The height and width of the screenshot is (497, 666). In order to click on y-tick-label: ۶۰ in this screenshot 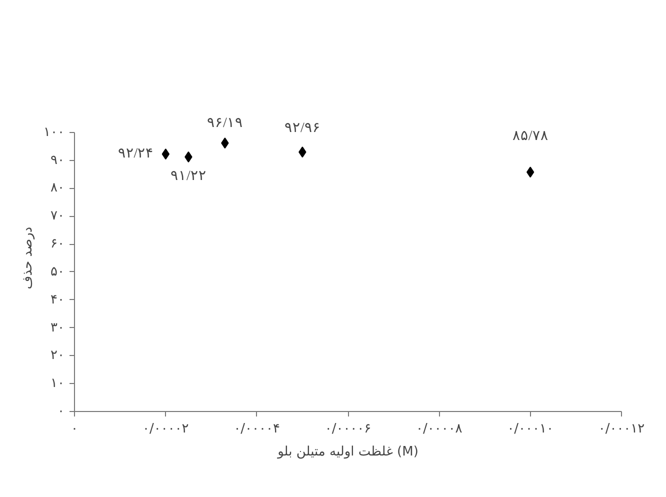, I will do `click(57, 244)`.